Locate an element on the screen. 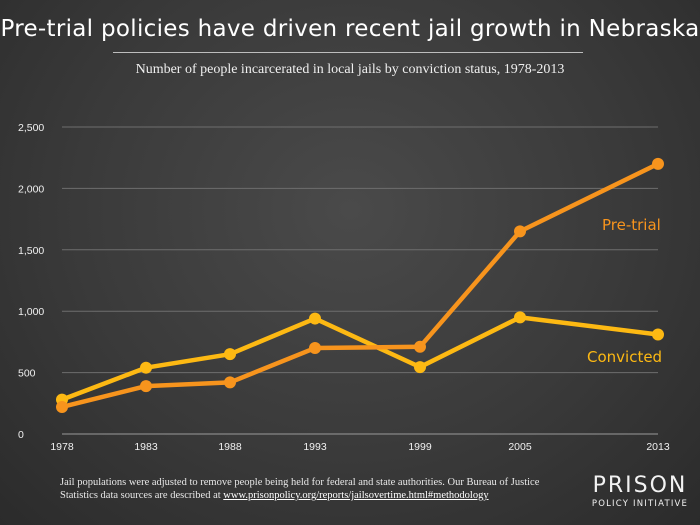 This screenshot has height=525, width=700. y-tick-label: 1,000 is located at coordinates (31, 312).